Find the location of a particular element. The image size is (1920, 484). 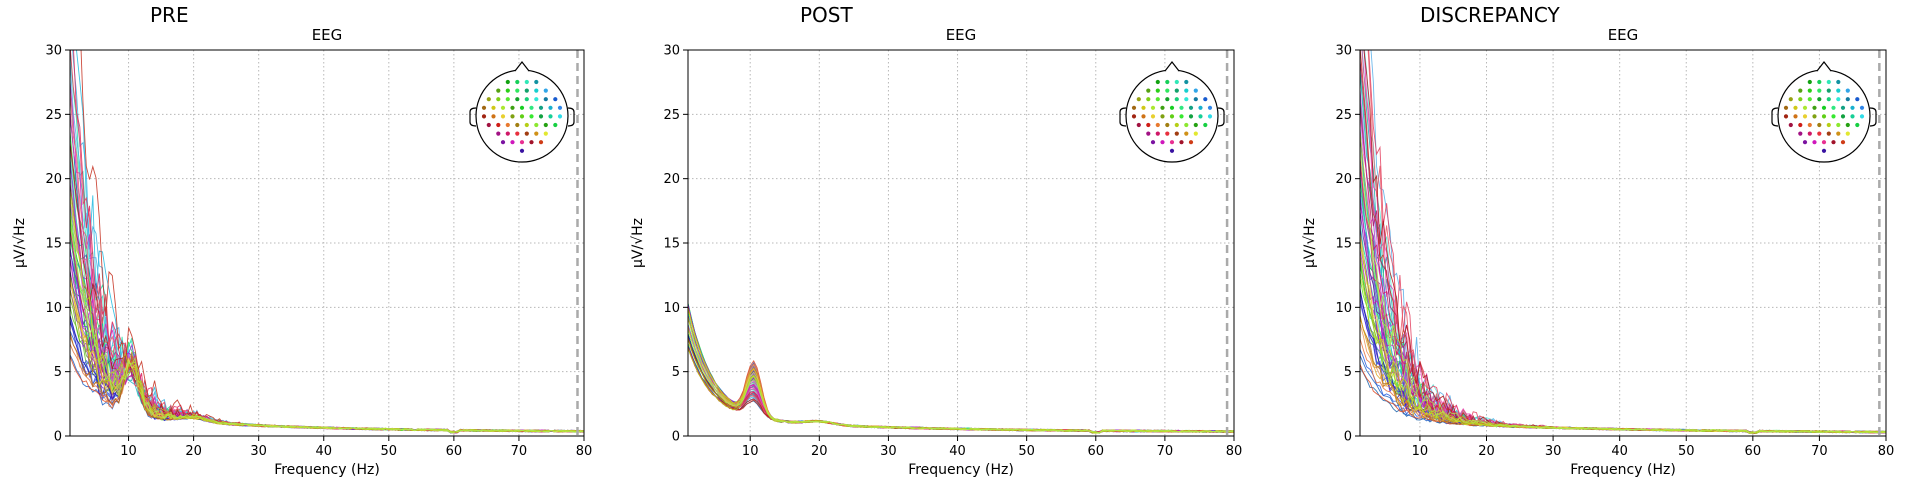

x-tick-label: 30 is located at coordinates (258, 451).